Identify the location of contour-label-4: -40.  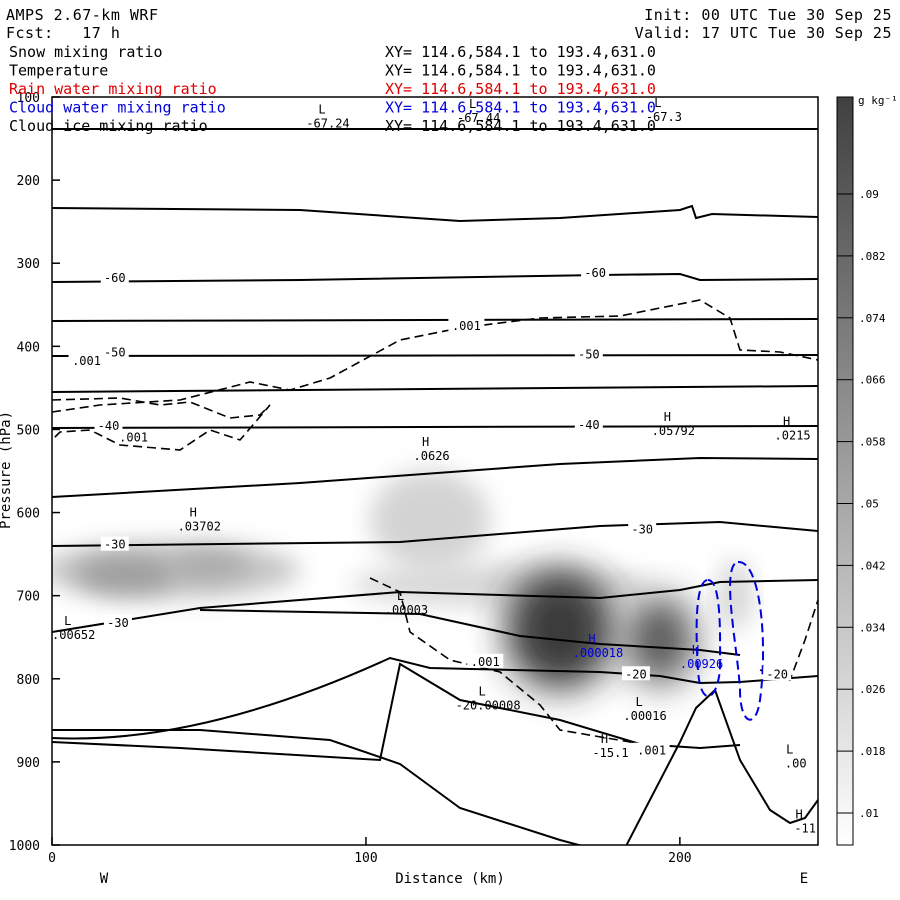
(109, 426).